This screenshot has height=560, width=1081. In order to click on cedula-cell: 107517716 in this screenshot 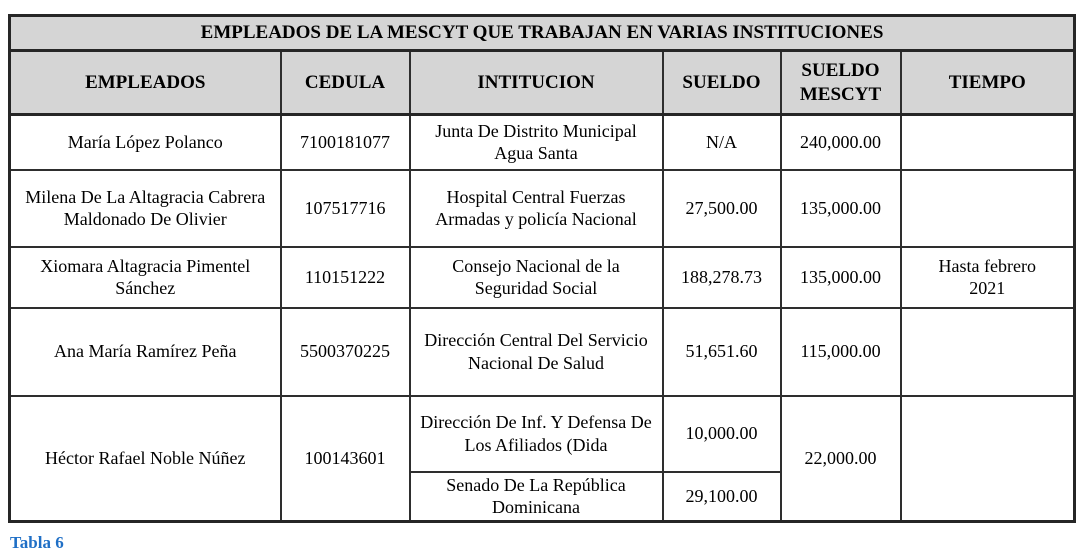, I will do `click(345, 208)`.